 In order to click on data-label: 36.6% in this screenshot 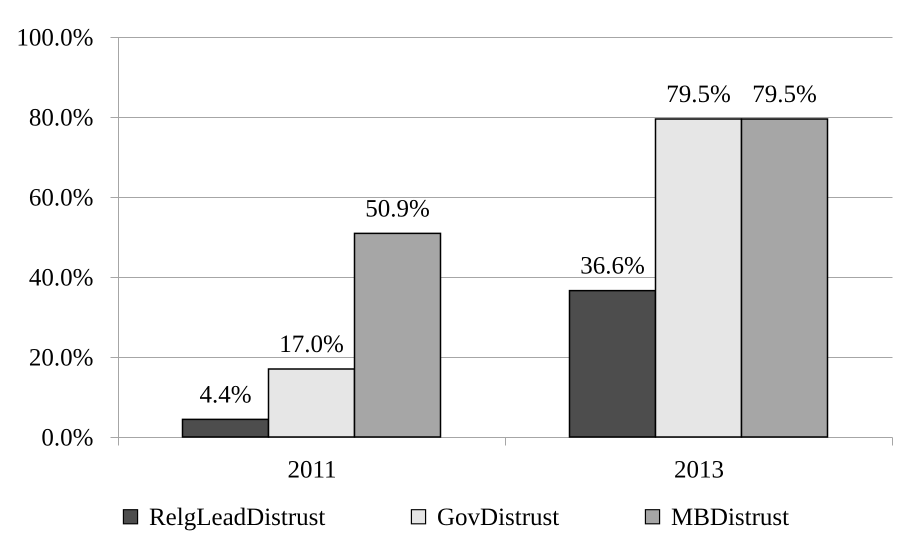, I will do `click(612, 266)`.